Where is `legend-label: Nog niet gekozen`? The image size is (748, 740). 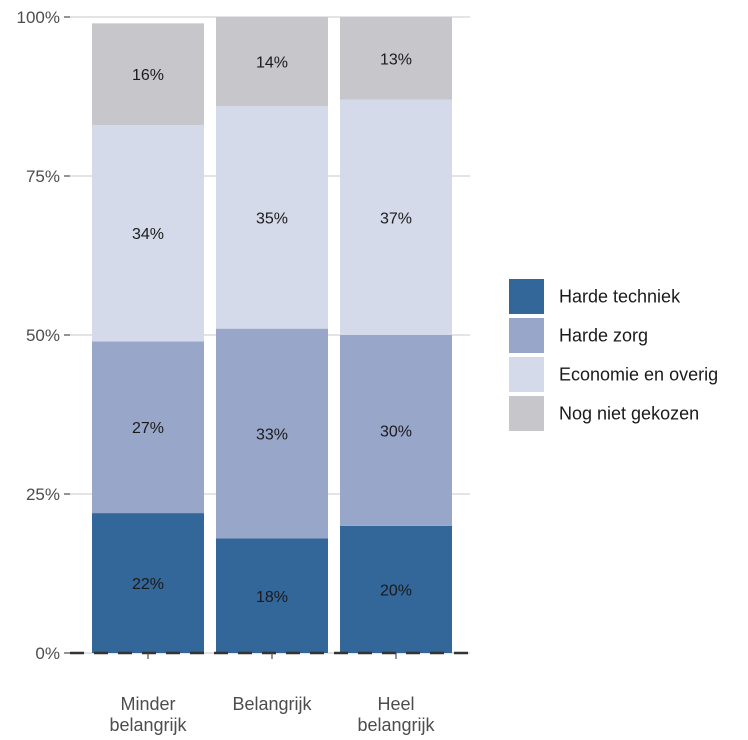 legend-label: Nog niet gekozen is located at coordinates (629, 414).